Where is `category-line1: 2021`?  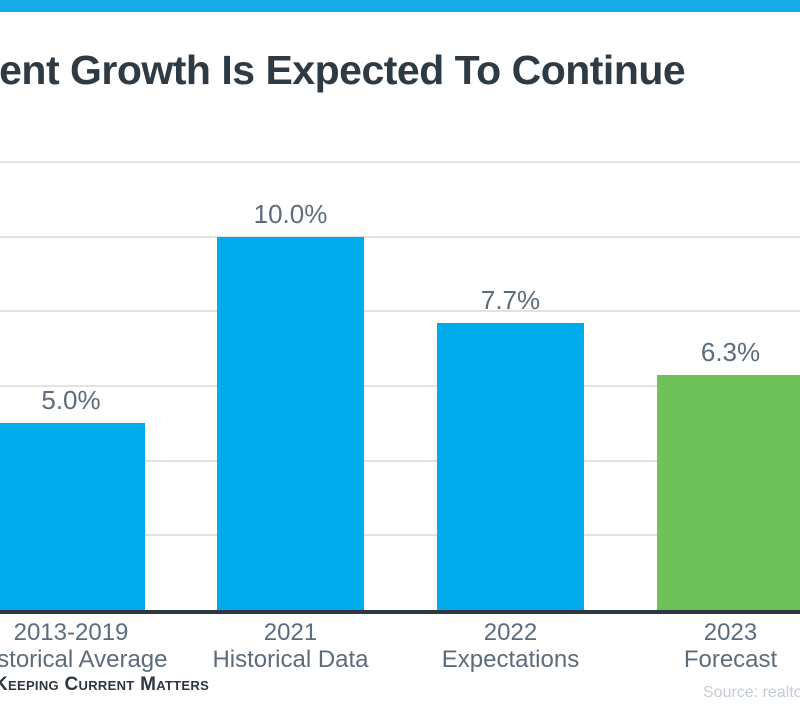 category-line1: 2021 is located at coordinates (290, 632).